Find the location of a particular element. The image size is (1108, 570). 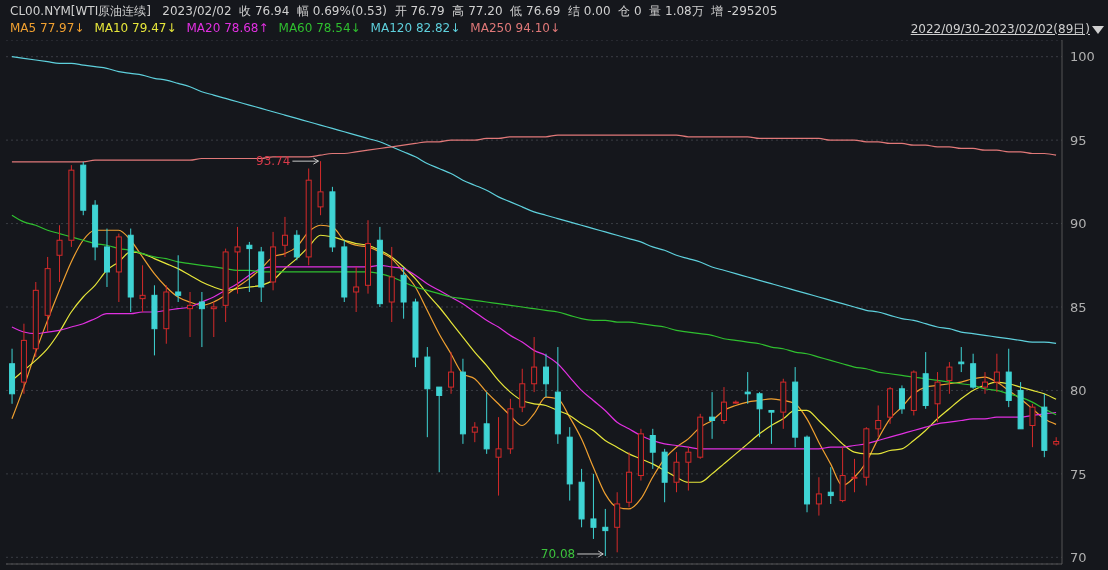

line-series is located at coordinates (534, 148).